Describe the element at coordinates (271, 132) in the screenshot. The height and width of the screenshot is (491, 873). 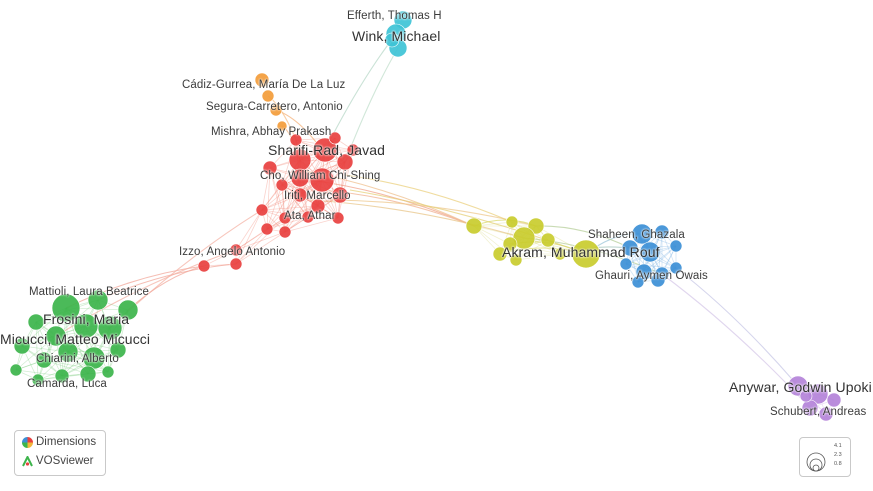
I see `node-label-mishra: Mishra, Abhay Prakash` at that location.